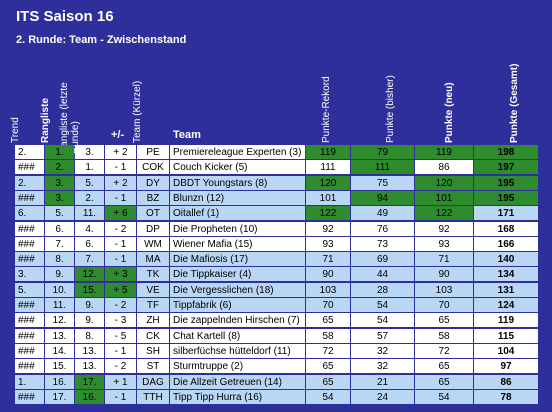 The height and width of the screenshot is (412, 552). What do you see at coordinates (153, 168) in the screenshot?
I see `table-cell: COK` at bounding box center [153, 168].